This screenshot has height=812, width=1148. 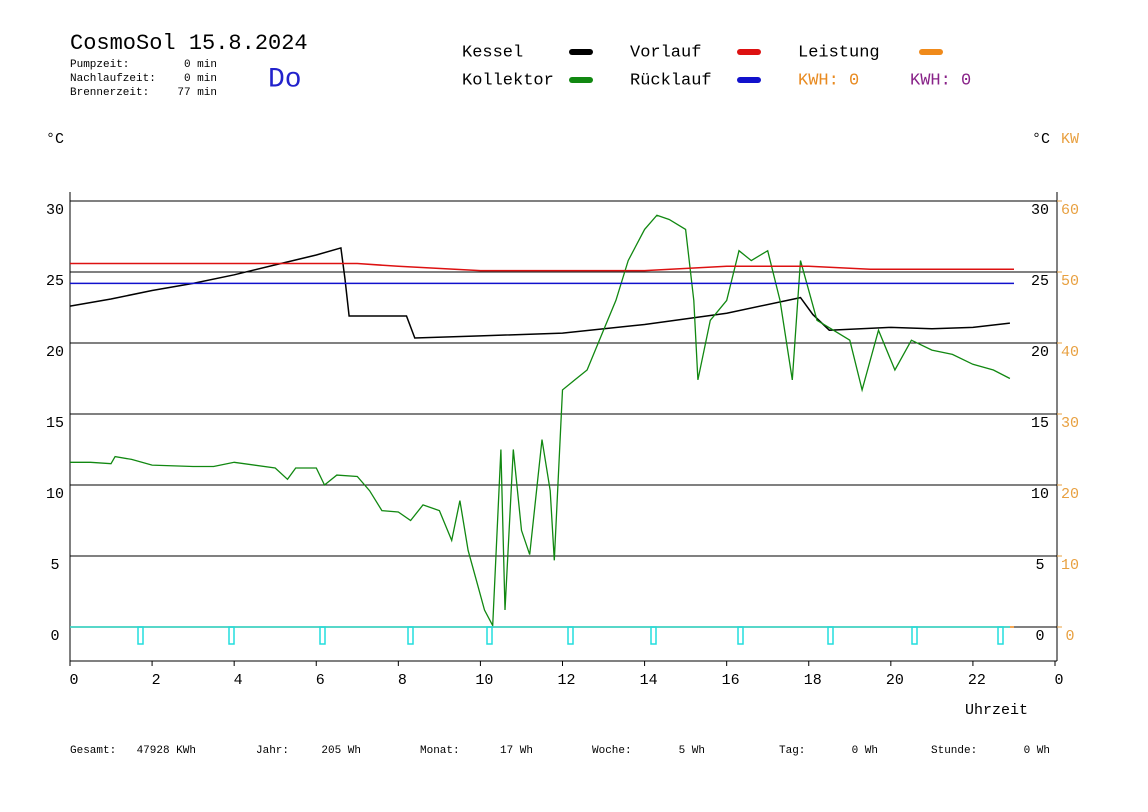 What do you see at coordinates (540, 635) in the screenshot?
I see `pump-signal` at bounding box center [540, 635].